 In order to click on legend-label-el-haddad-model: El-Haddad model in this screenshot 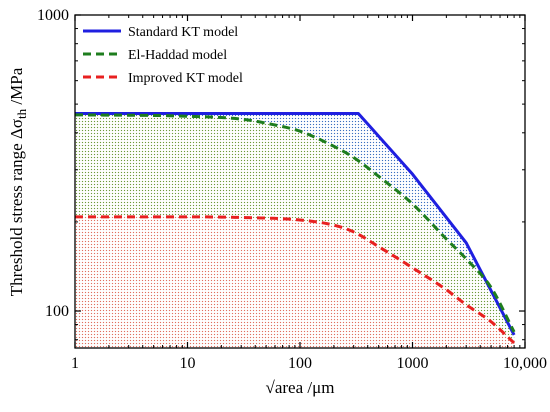, I will do `click(177, 55)`.